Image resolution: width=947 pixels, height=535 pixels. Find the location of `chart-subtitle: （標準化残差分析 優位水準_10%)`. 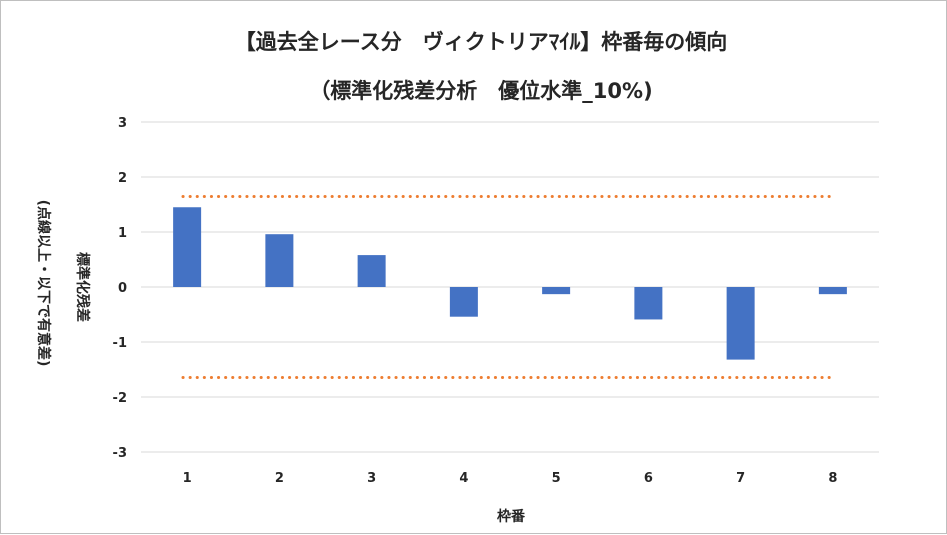

chart-subtitle: （標準化残差分析 優位水準_10%) is located at coordinates (480, 91).